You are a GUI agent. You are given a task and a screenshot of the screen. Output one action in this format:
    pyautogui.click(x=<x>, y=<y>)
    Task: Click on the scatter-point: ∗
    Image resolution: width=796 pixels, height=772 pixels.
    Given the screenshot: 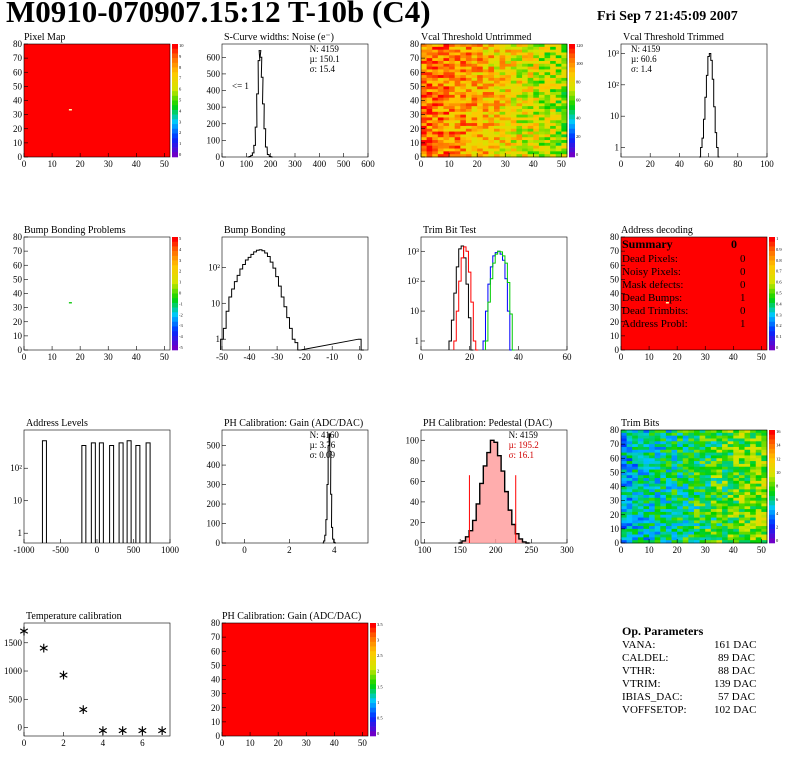 What is the action you would take?
    pyautogui.click(x=103, y=731)
    